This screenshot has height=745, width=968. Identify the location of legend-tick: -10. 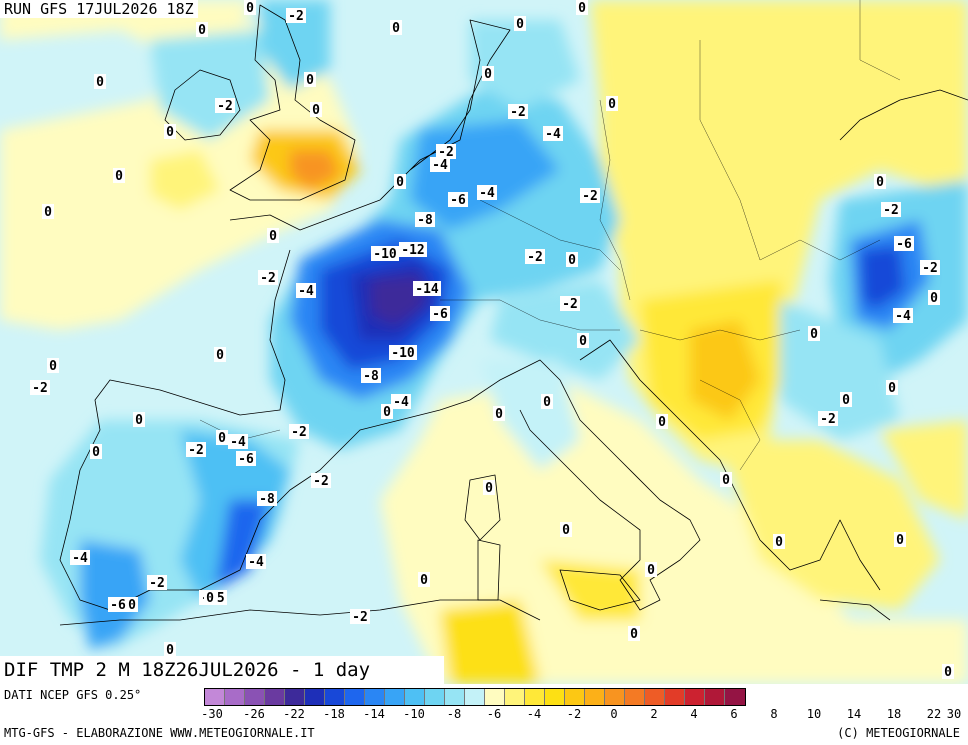
(414, 714).